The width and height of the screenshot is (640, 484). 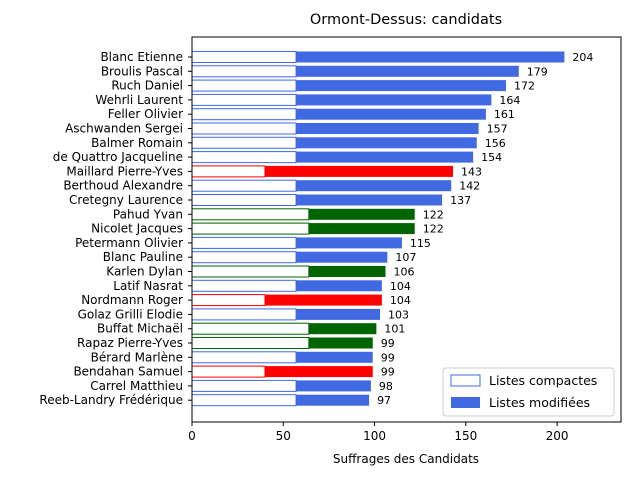 What do you see at coordinates (142, 71) in the screenshot?
I see `category-label: Broulis Pascal` at bounding box center [142, 71].